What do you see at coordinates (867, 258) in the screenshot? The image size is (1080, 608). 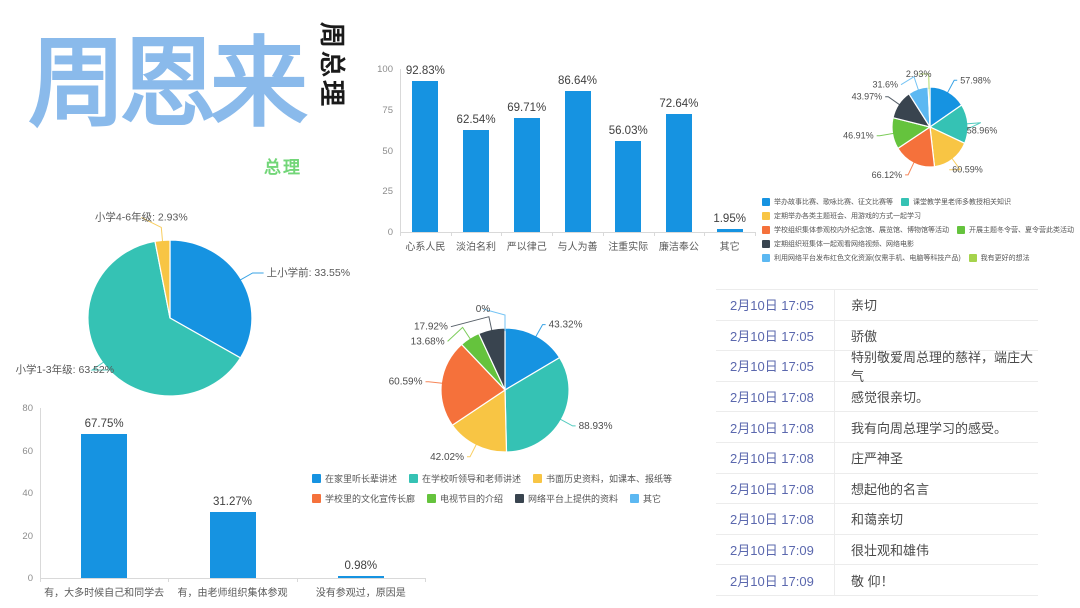 I see `legend-label: 利用网络平台发布红色文化资源(仅需手机、电脑等科技产品)` at bounding box center [867, 258].